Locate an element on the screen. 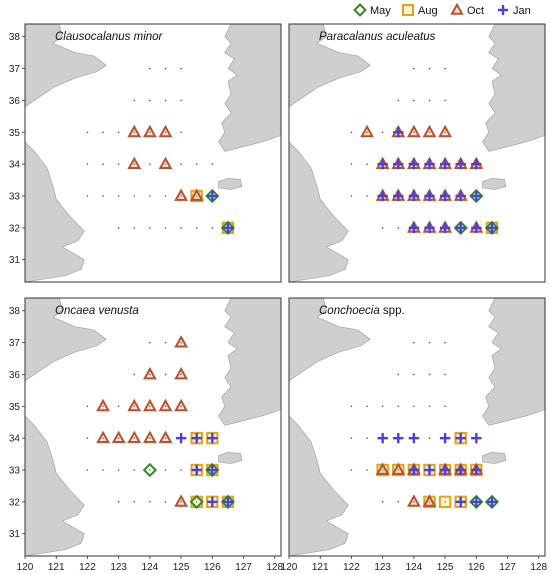 This screenshot has height=574, width=550. x-tick-label: 128 is located at coordinates (538, 567).